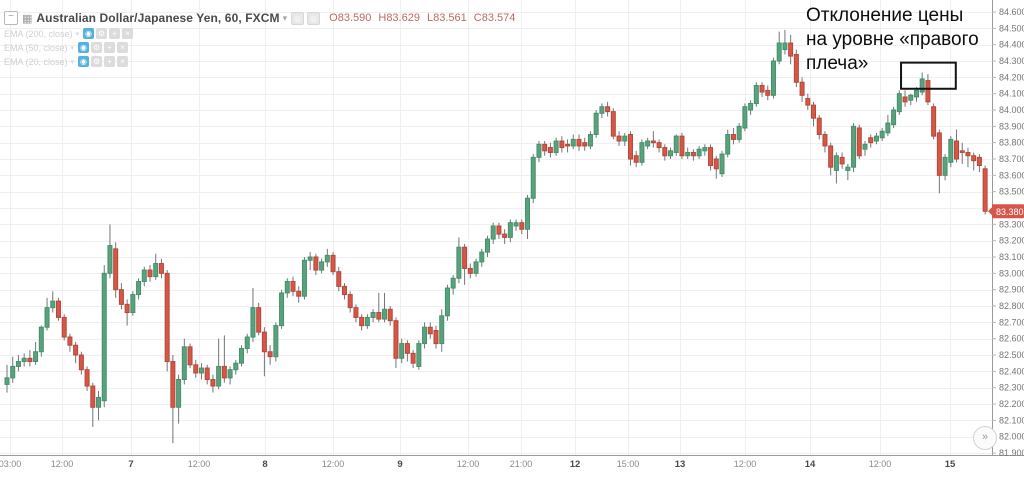  What do you see at coordinates (928, 75) in the screenshot?
I see `highlight-rectangle` at bounding box center [928, 75].